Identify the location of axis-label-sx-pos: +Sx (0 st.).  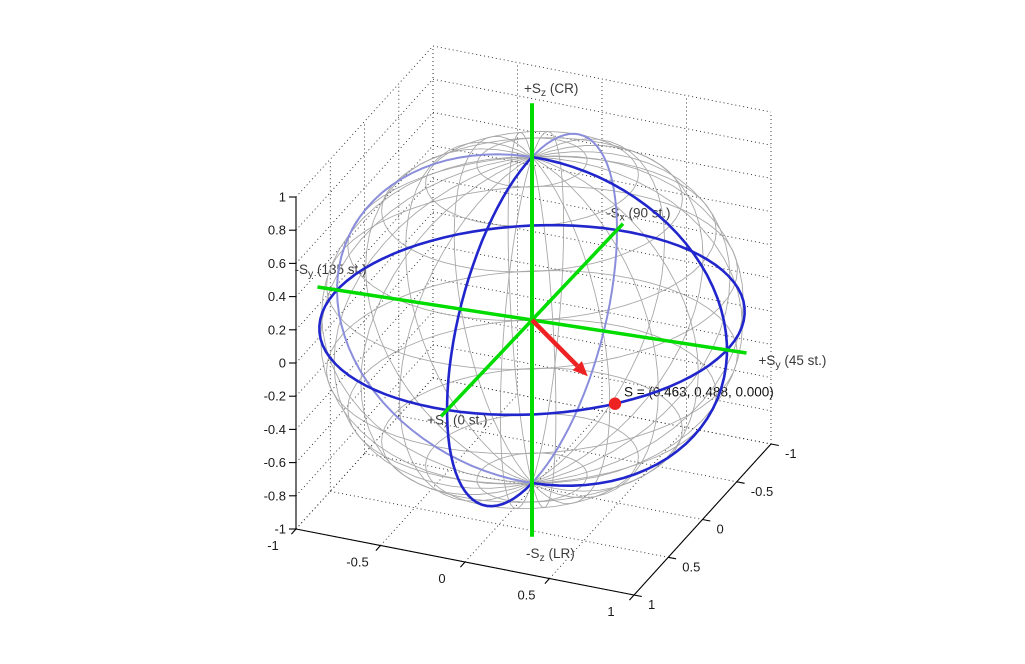
(457, 421).